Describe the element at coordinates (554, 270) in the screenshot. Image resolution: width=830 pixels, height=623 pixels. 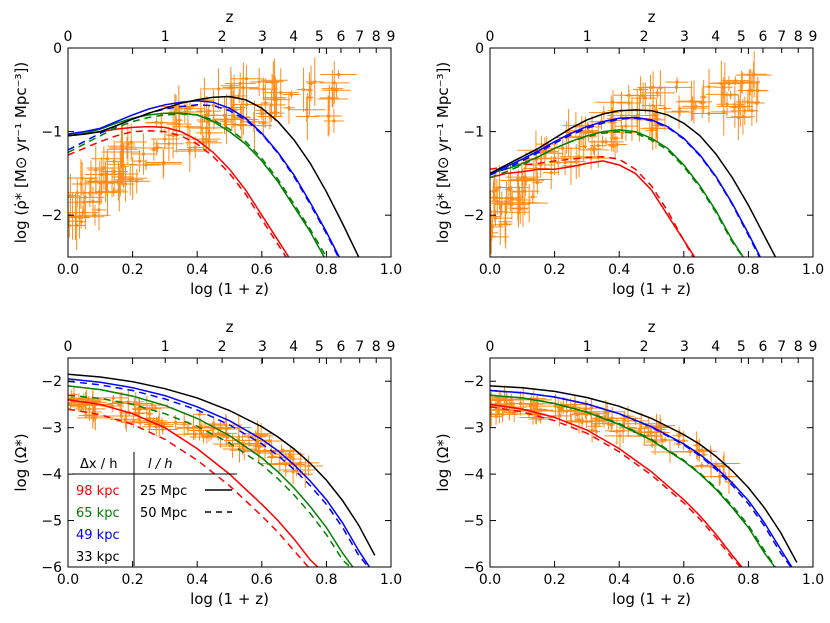
I see `x-tick-label: 0.2` at that location.